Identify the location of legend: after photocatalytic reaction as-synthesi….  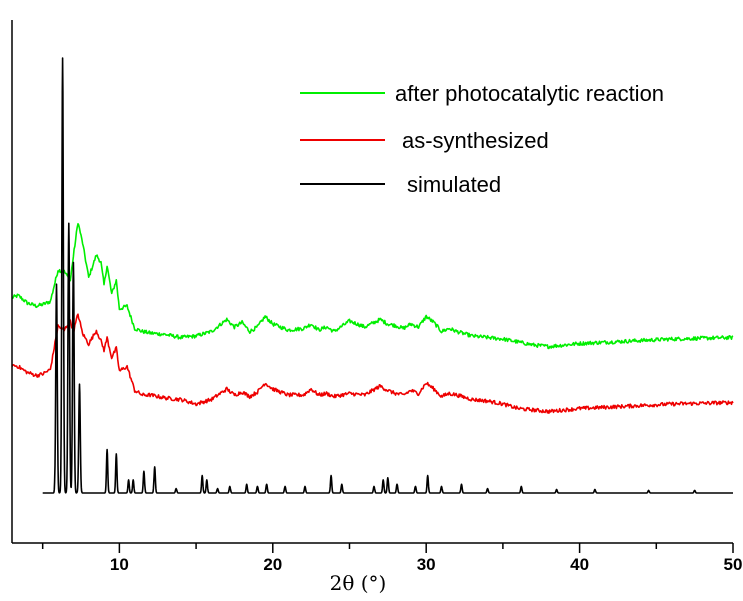
(482, 139).